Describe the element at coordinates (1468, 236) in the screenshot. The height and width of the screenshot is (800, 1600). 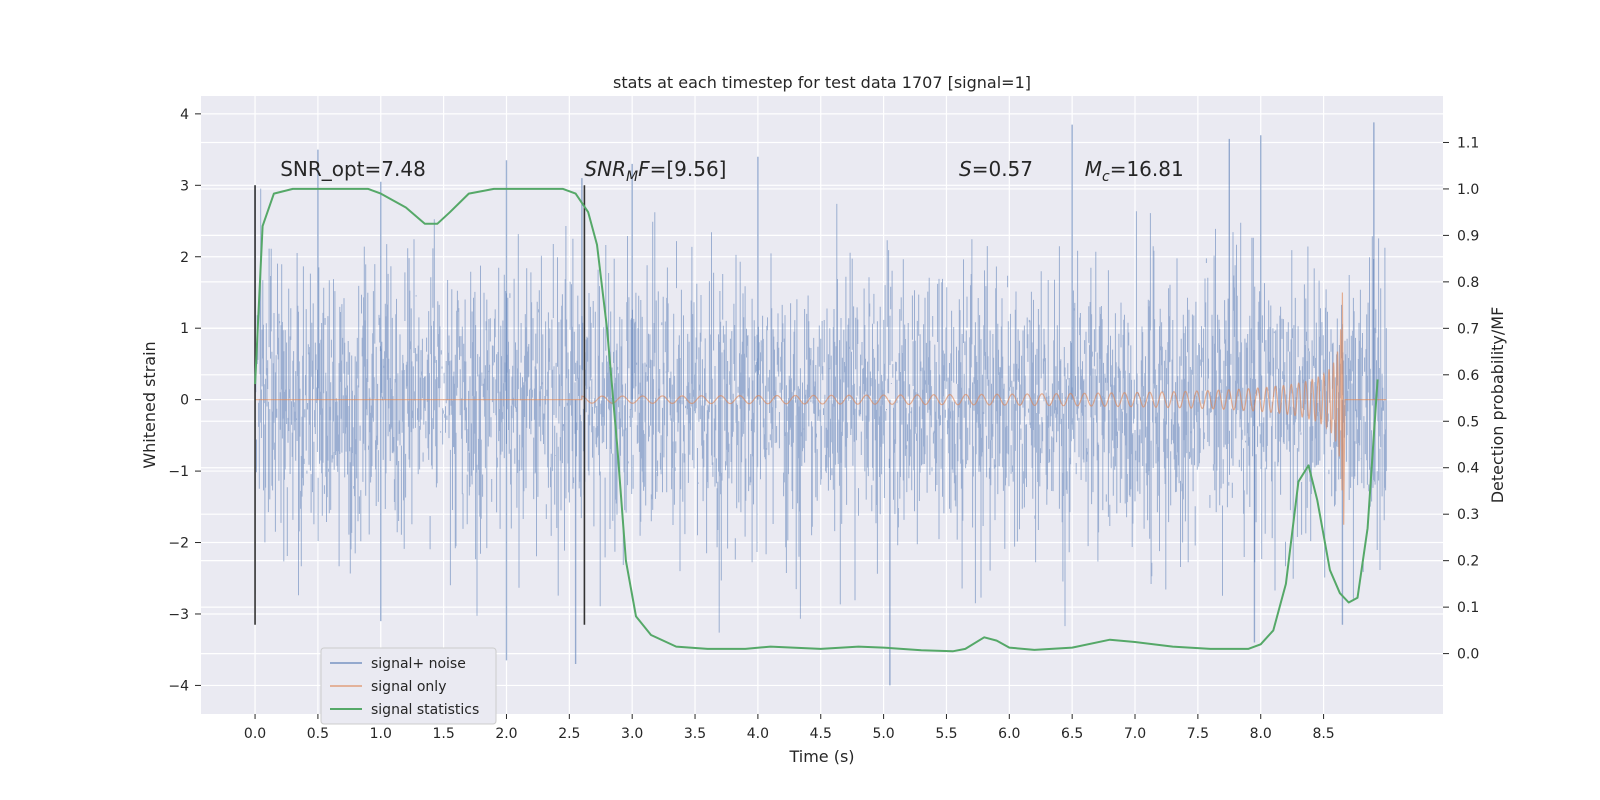
I see `y2-tick-label: 0.9` at that location.